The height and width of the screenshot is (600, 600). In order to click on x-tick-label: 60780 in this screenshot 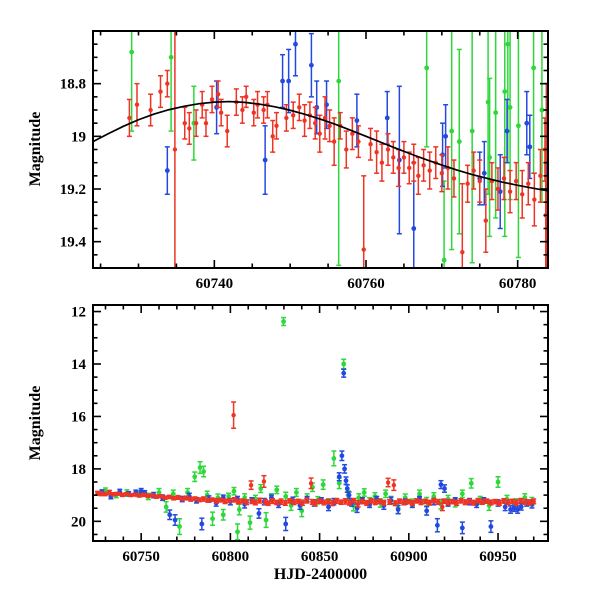, I will do `click(518, 284)`.